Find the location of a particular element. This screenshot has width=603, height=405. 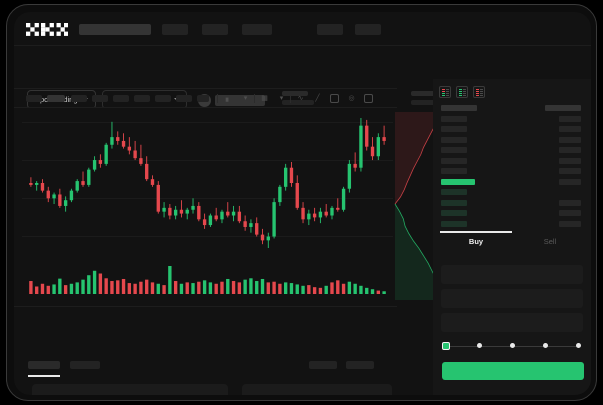

line-tool-icon: ∿ is located at coordinates (300, 98).